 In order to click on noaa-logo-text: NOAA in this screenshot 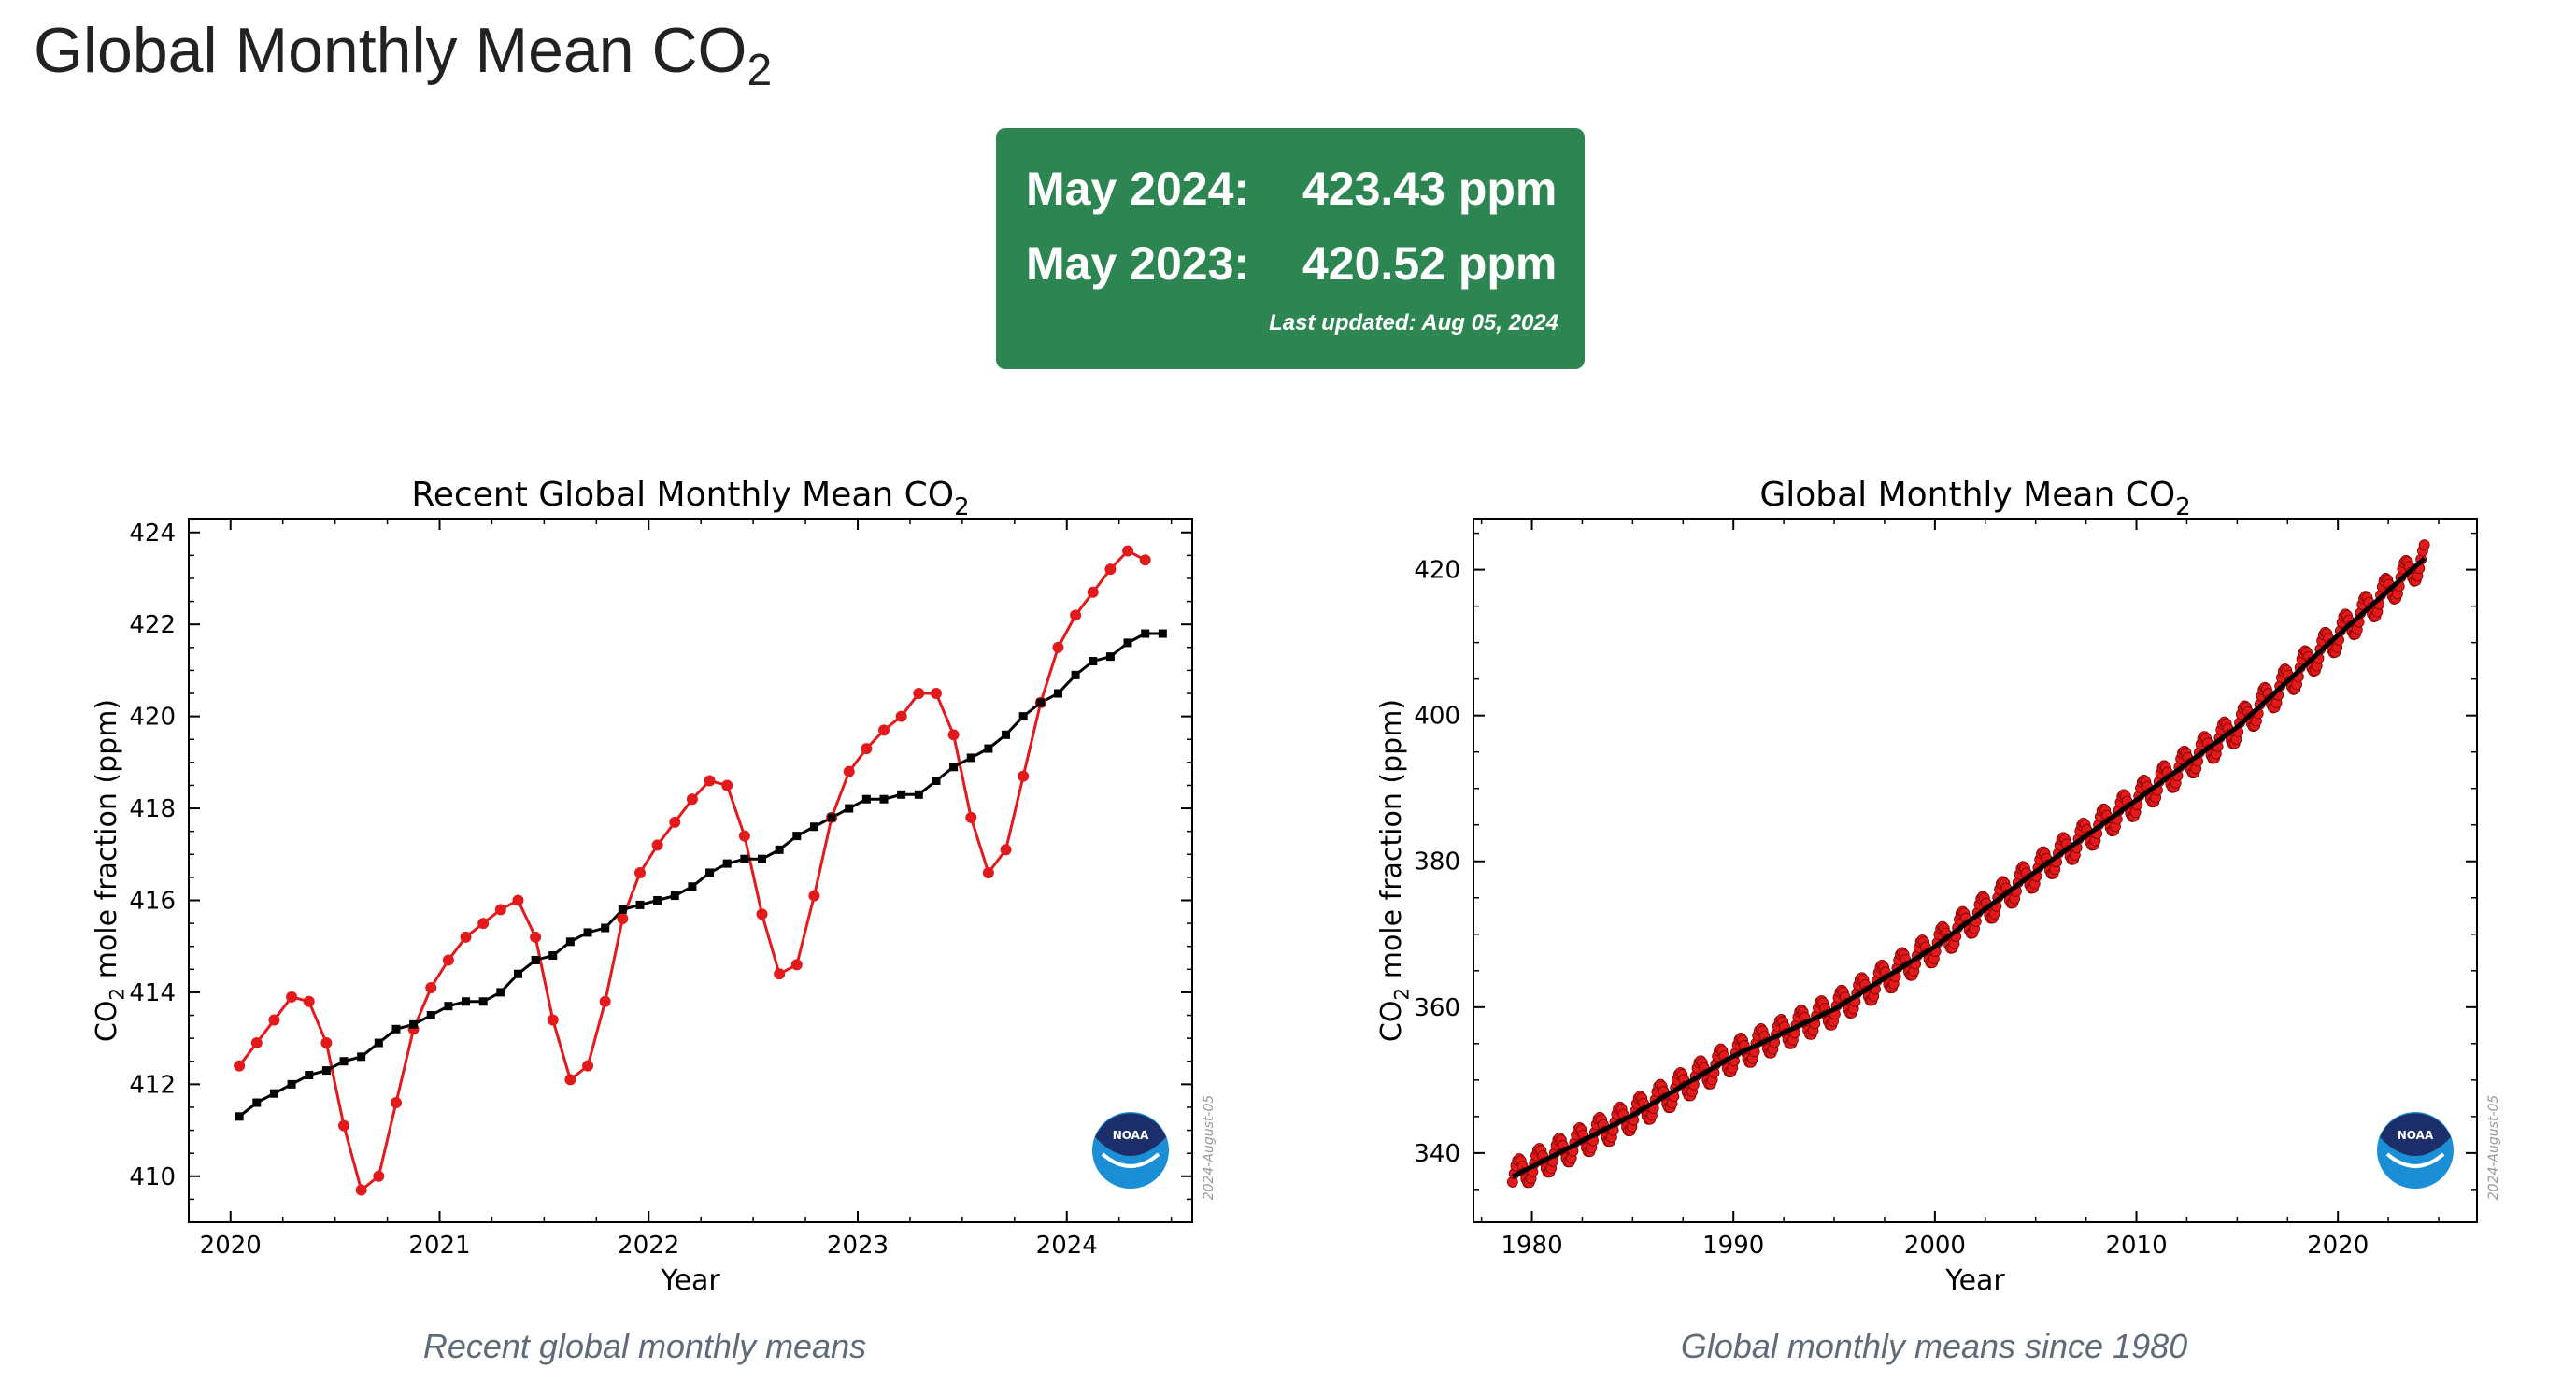, I will do `click(1131, 1135)`.